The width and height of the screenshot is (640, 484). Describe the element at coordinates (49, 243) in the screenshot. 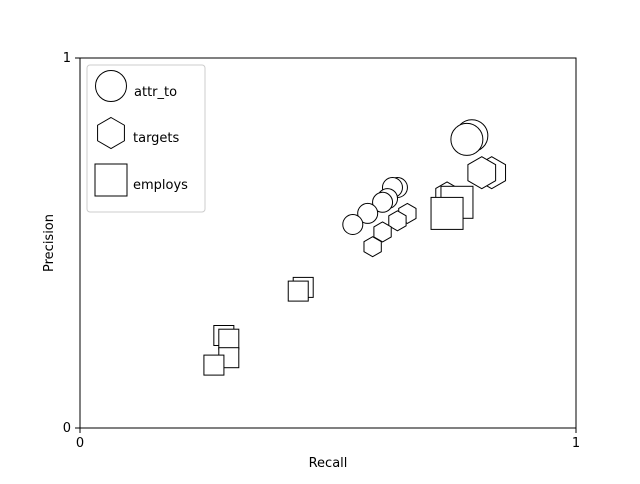

I see `y-axis-label: Precision` at that location.